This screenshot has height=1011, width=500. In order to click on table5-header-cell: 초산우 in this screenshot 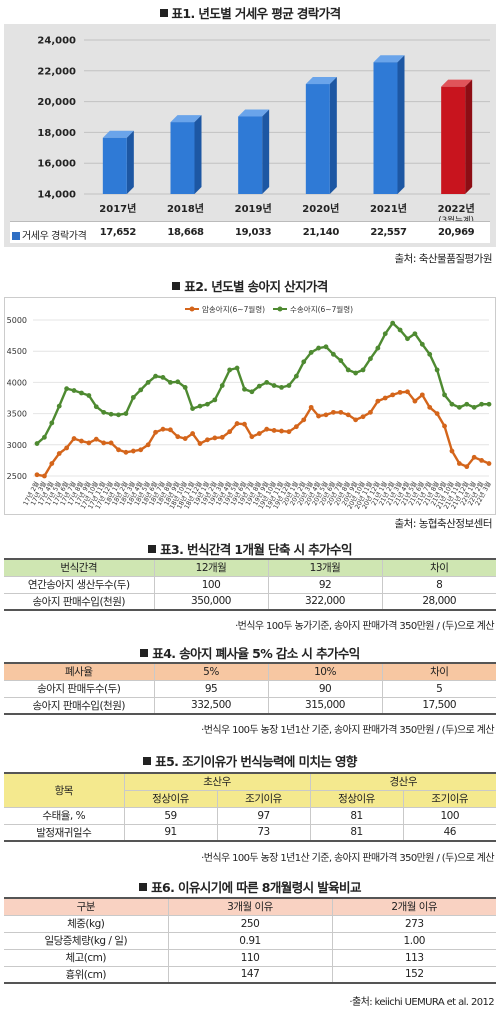, I will do `click(217, 781)`.